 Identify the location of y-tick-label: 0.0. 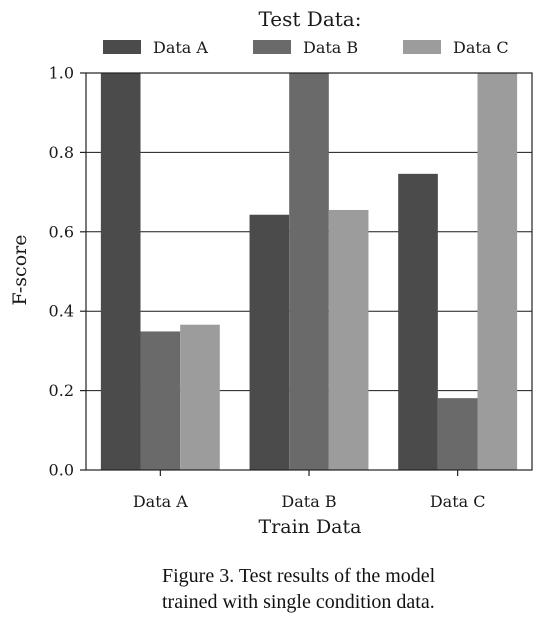
(61, 470).